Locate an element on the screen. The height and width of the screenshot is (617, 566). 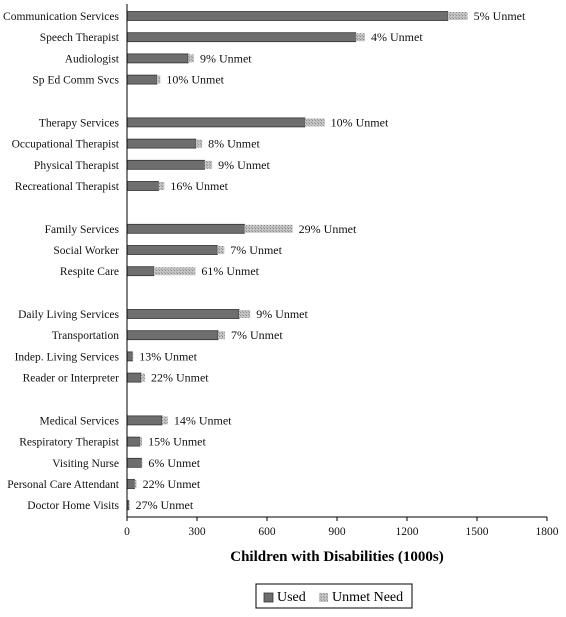
bar-annotation: 27% Unmet is located at coordinates (165, 505).